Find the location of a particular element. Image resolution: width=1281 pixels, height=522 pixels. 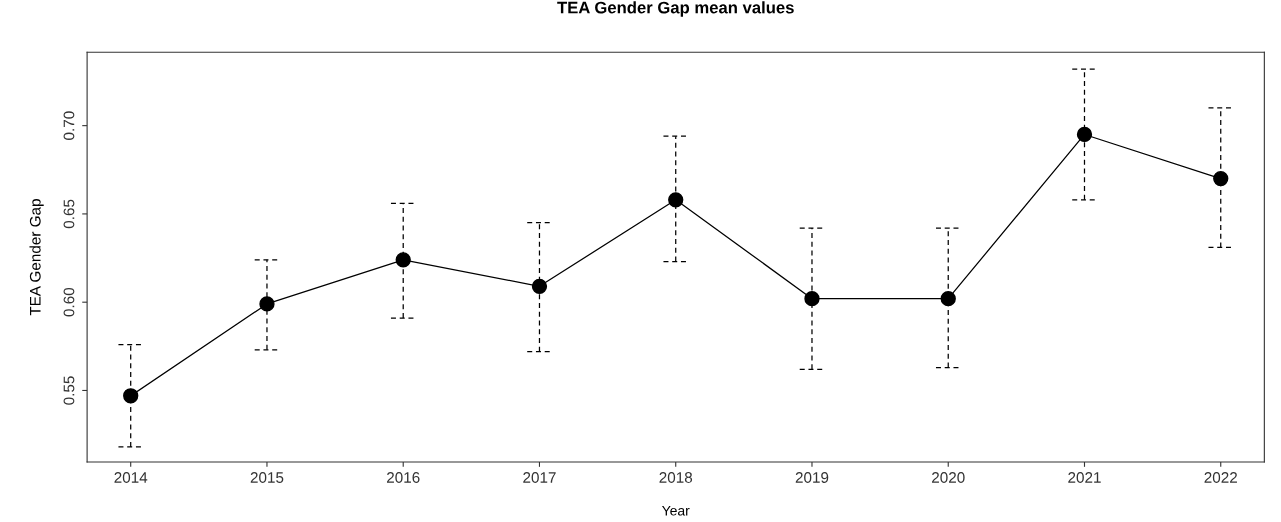

x-tick-label: 2017 is located at coordinates (539, 477).